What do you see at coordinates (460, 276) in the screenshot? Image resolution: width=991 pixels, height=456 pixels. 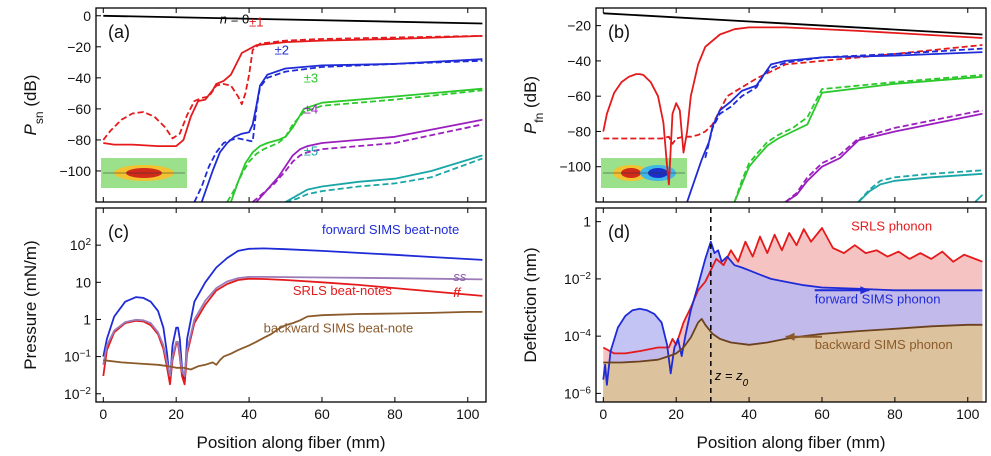 I see `annotation-1: ss` at bounding box center [460, 276].